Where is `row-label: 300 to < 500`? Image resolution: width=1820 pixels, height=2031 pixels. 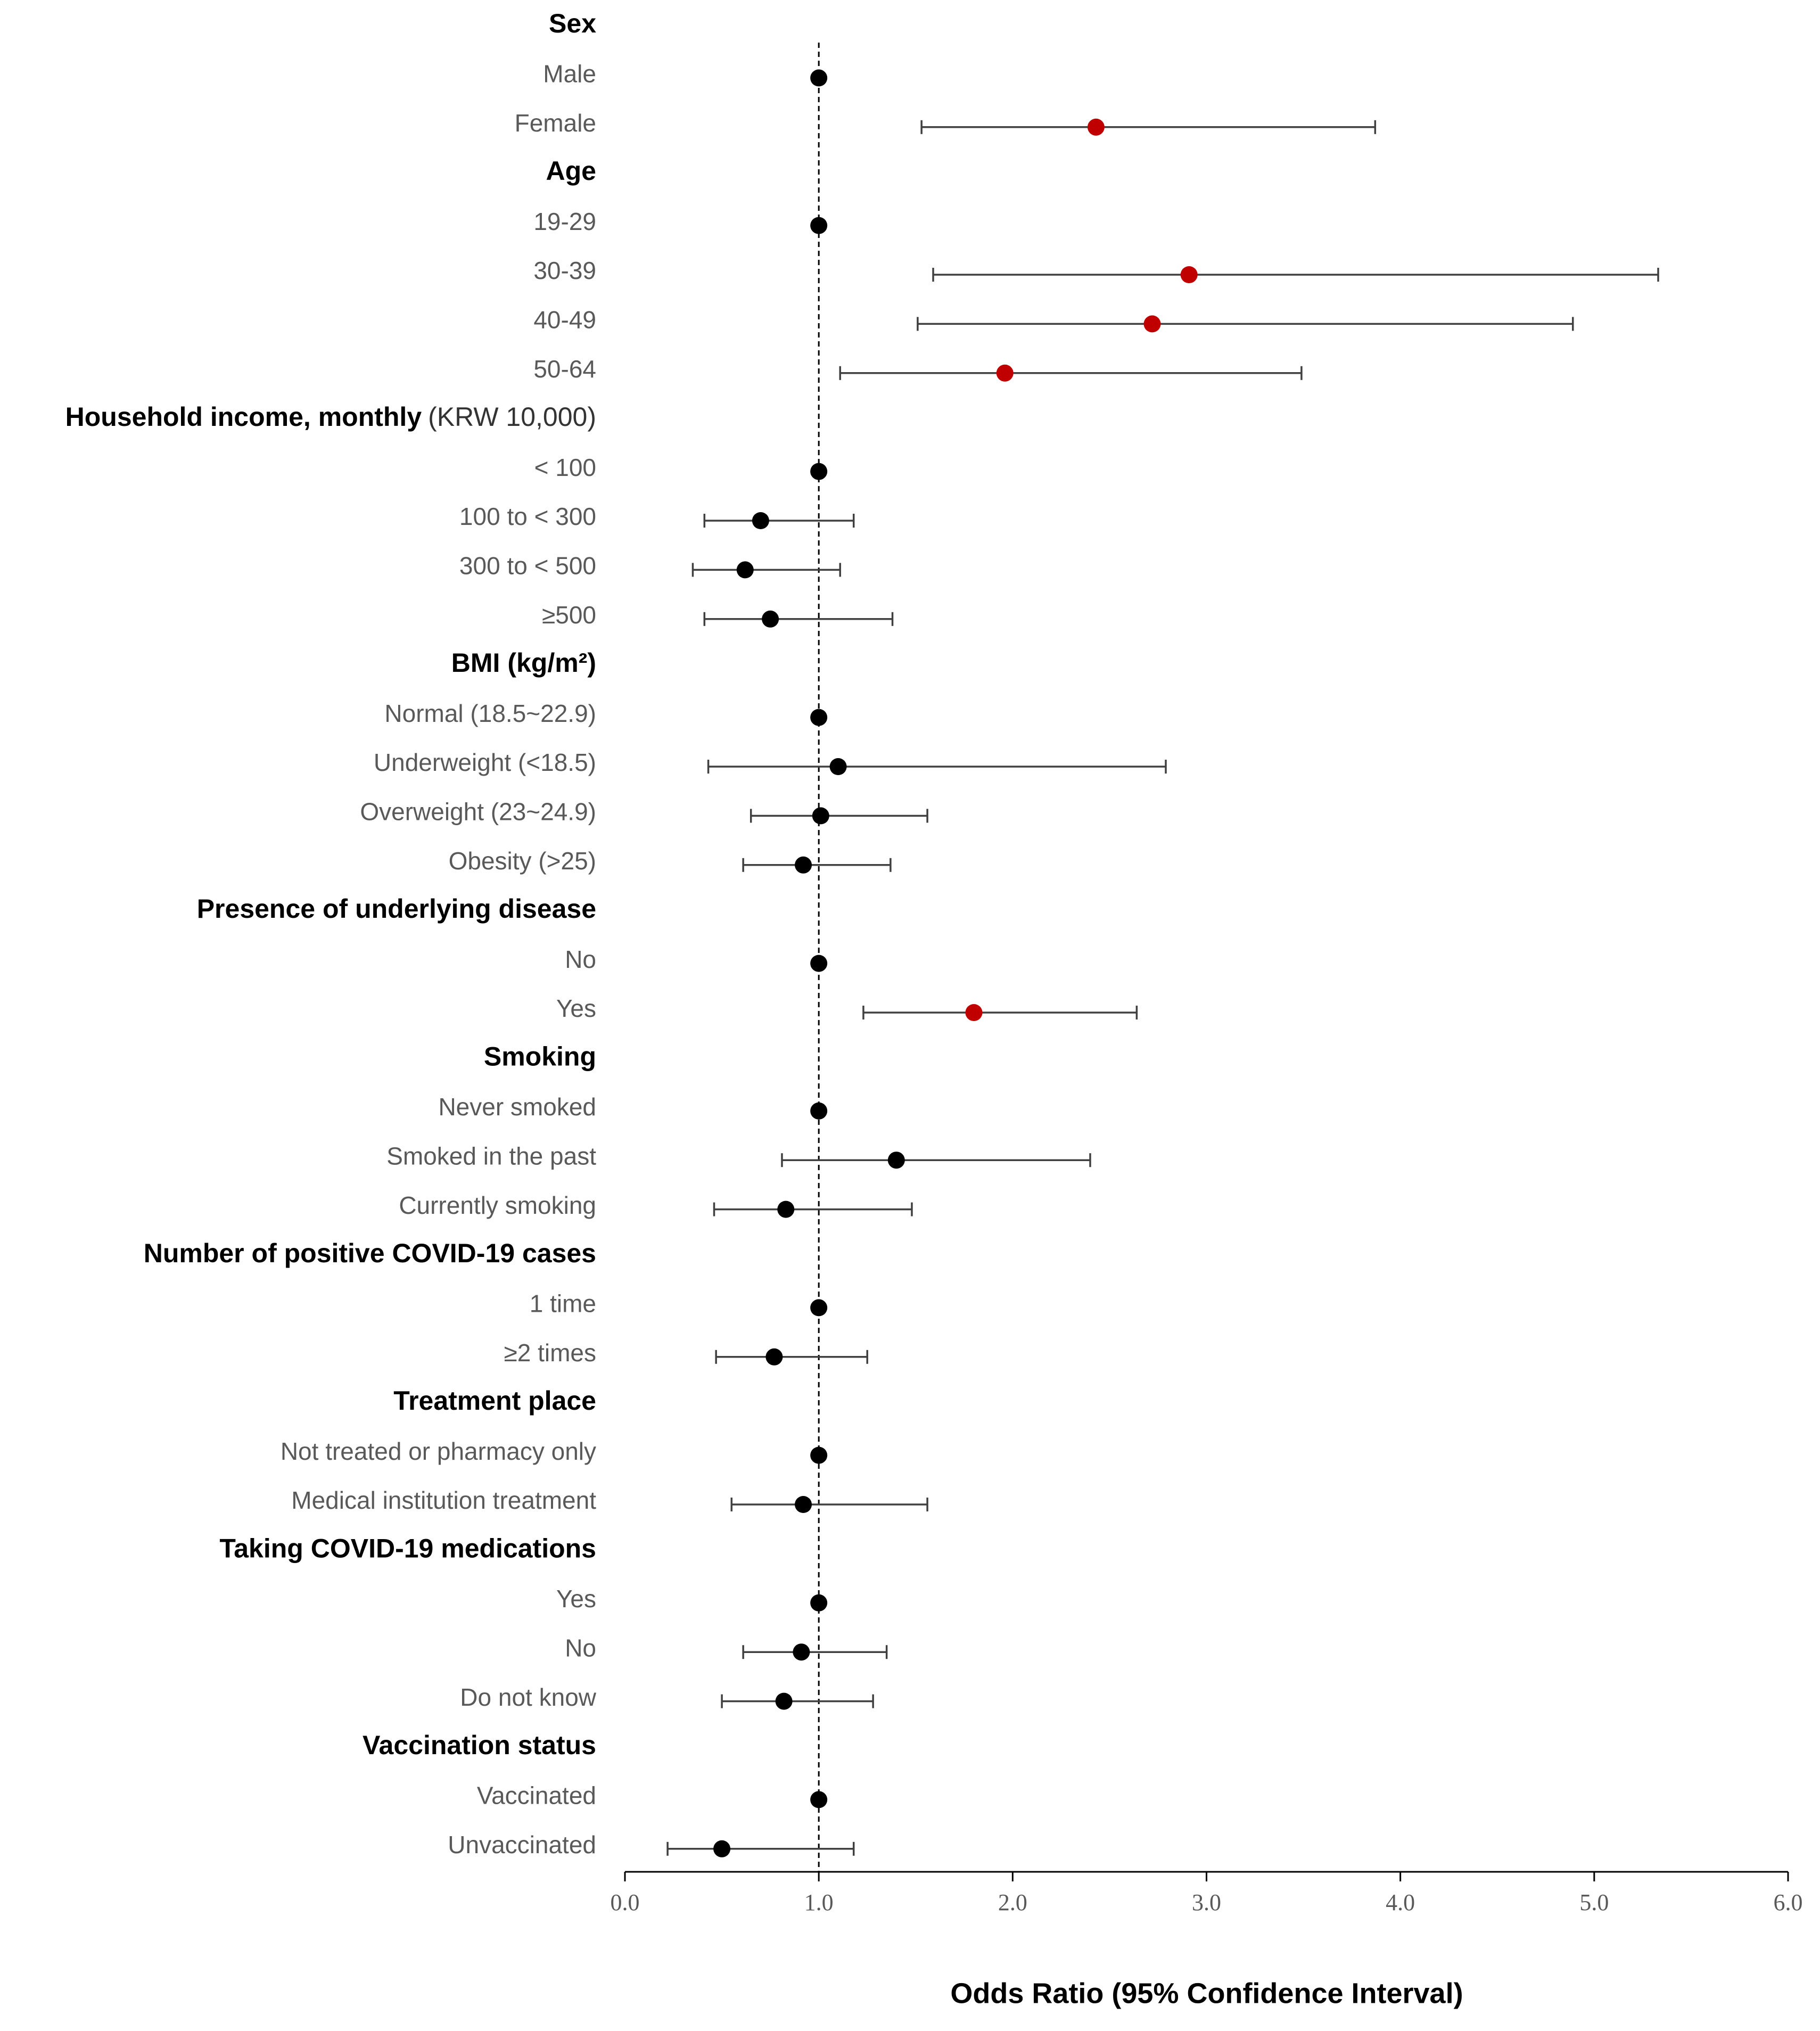
row-label: 300 to < 500 is located at coordinates (527, 566).